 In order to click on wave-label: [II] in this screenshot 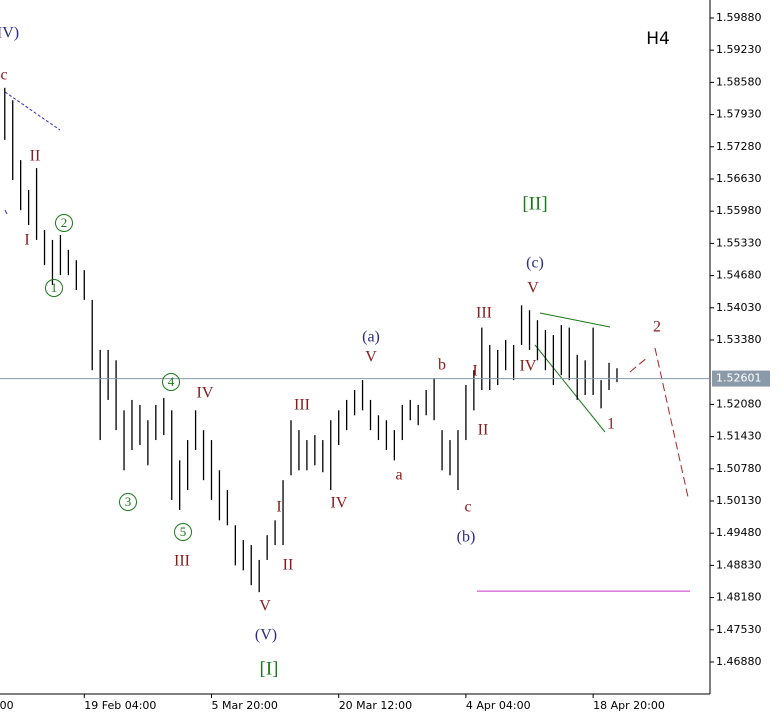, I will do `click(534, 203)`.